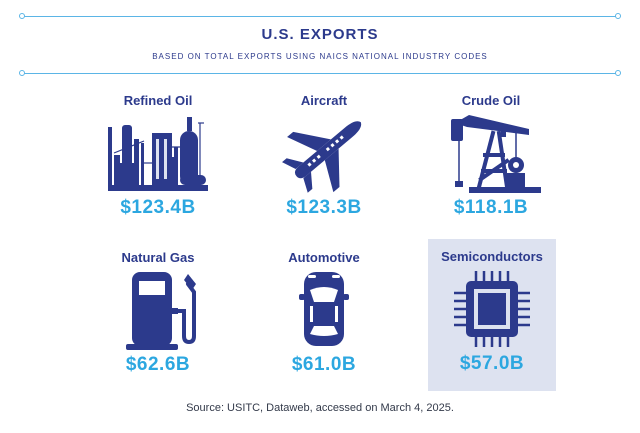  I want to click on export-card-refined-oil: Refined Oil $123.4B, so click(158, 158).